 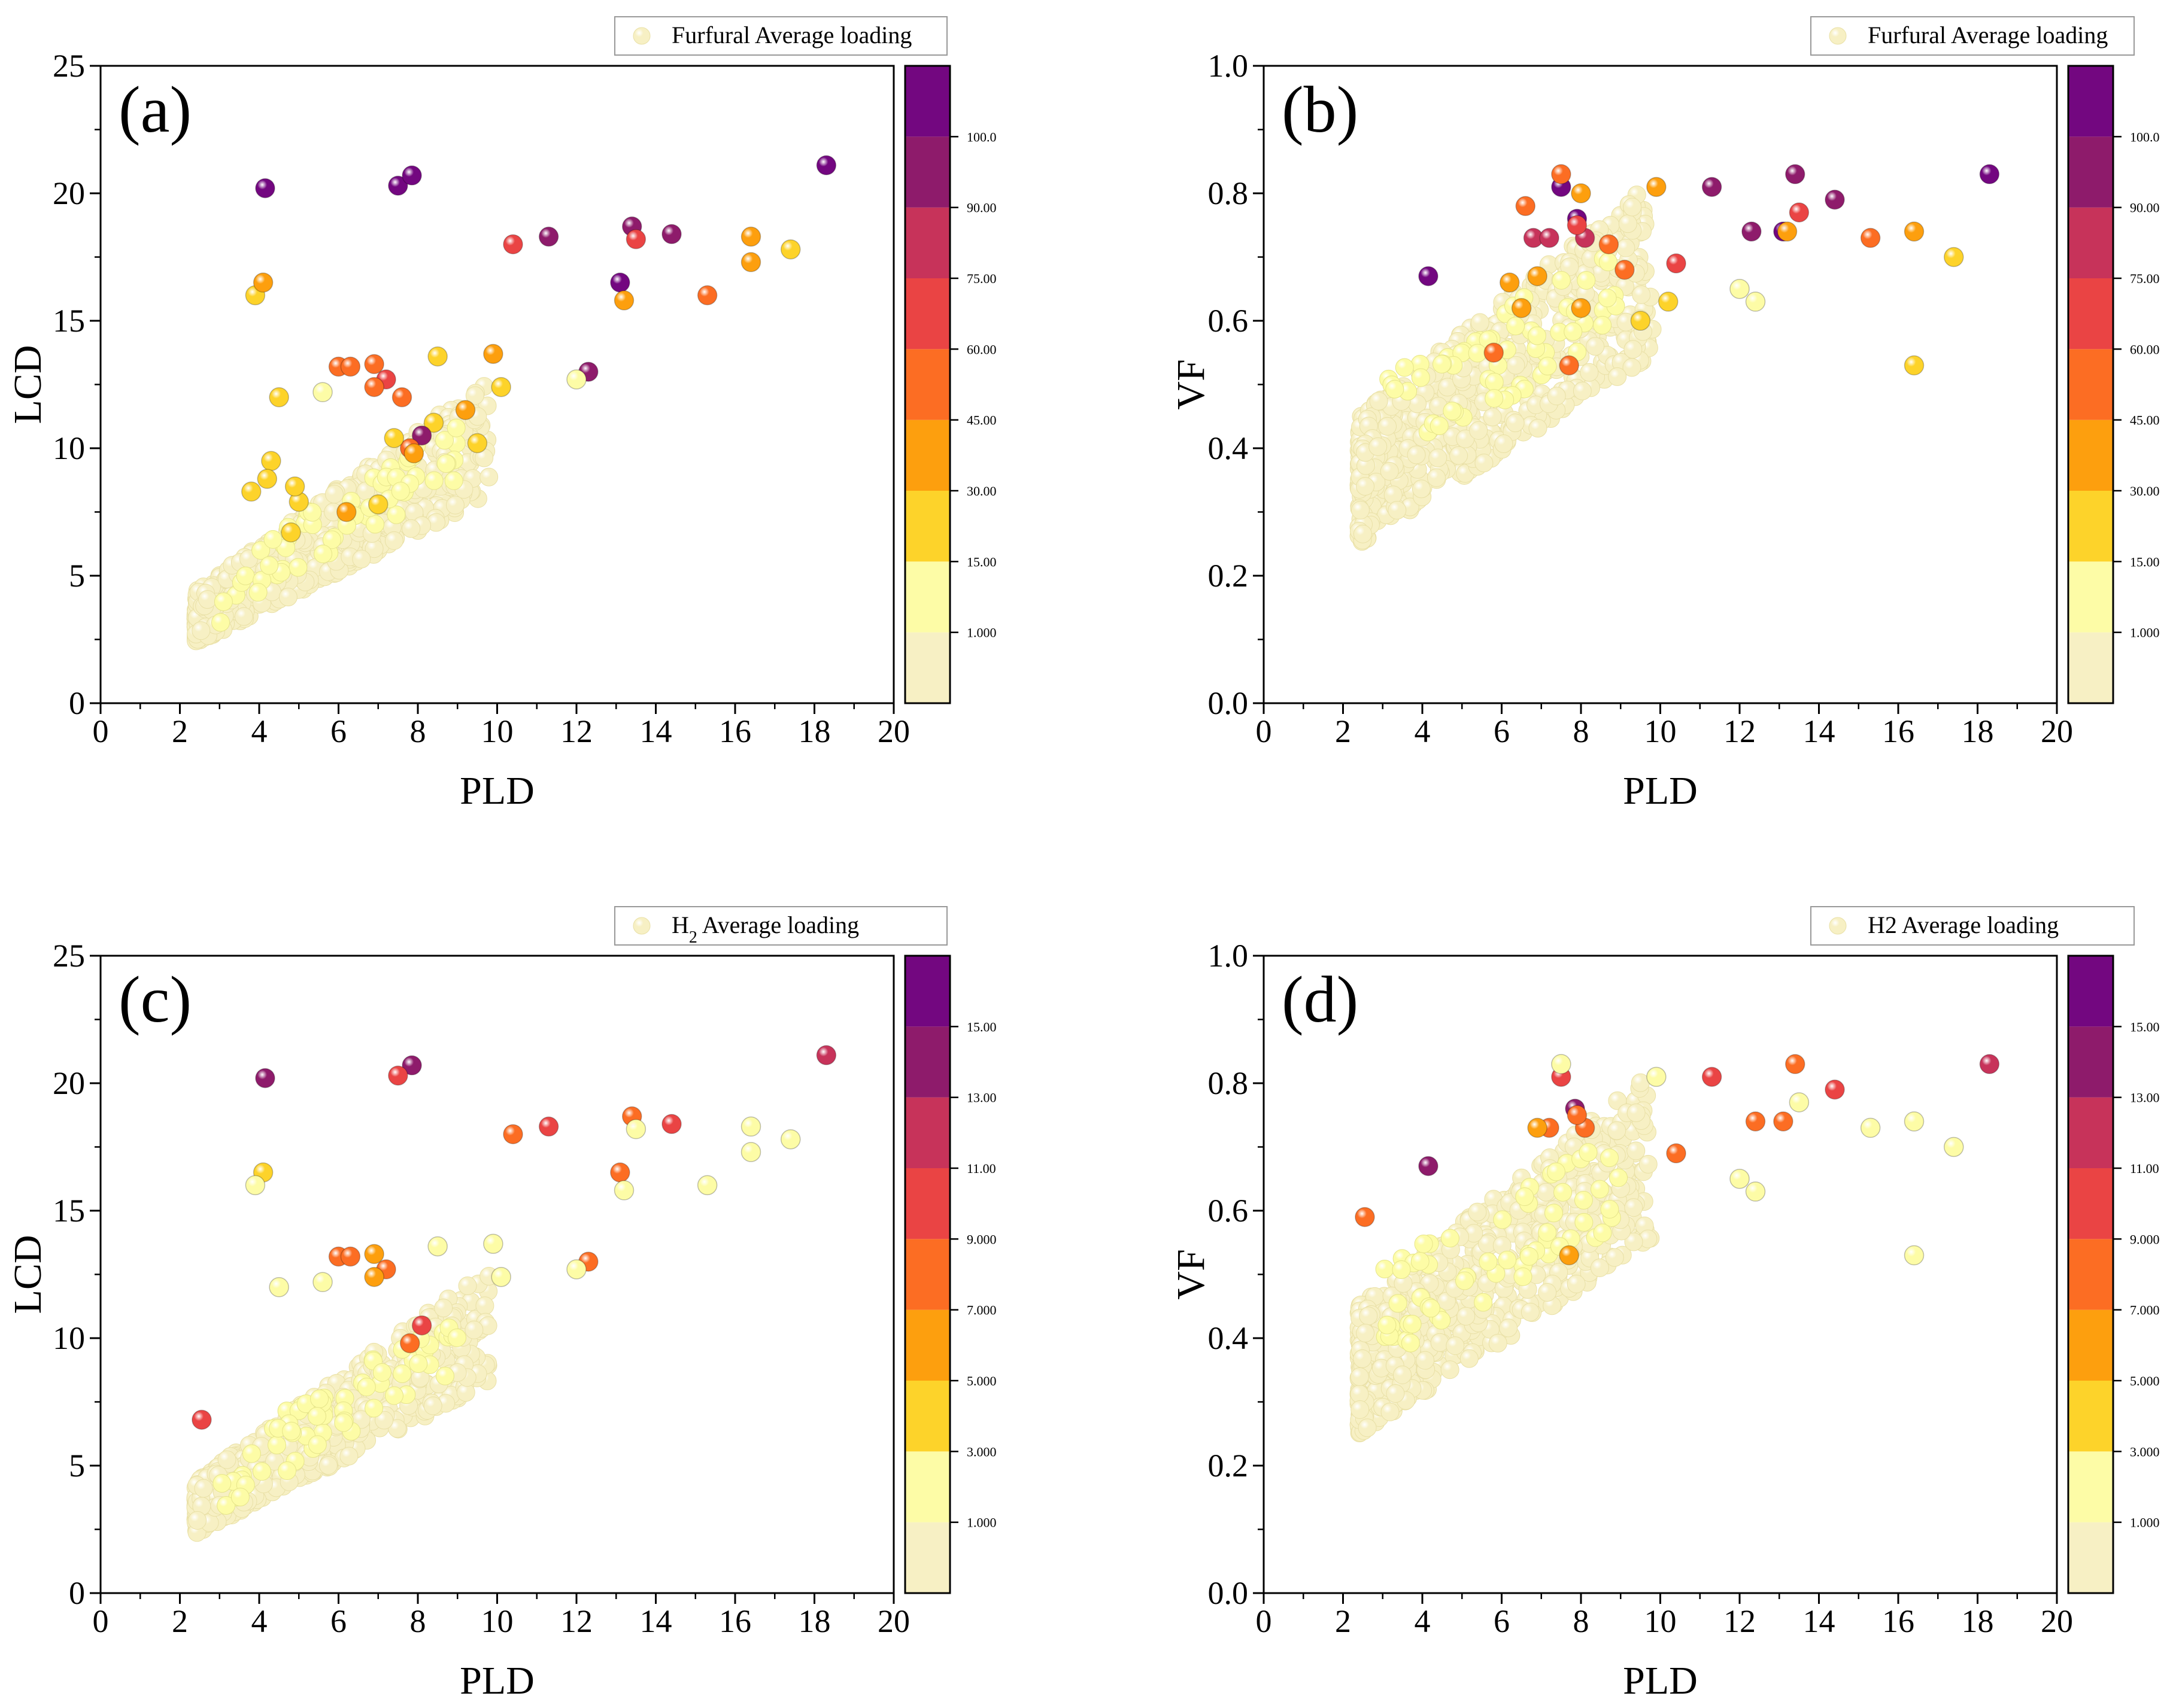 I want to click on legend-label: H2 Average loading, so click(x=1963, y=924).